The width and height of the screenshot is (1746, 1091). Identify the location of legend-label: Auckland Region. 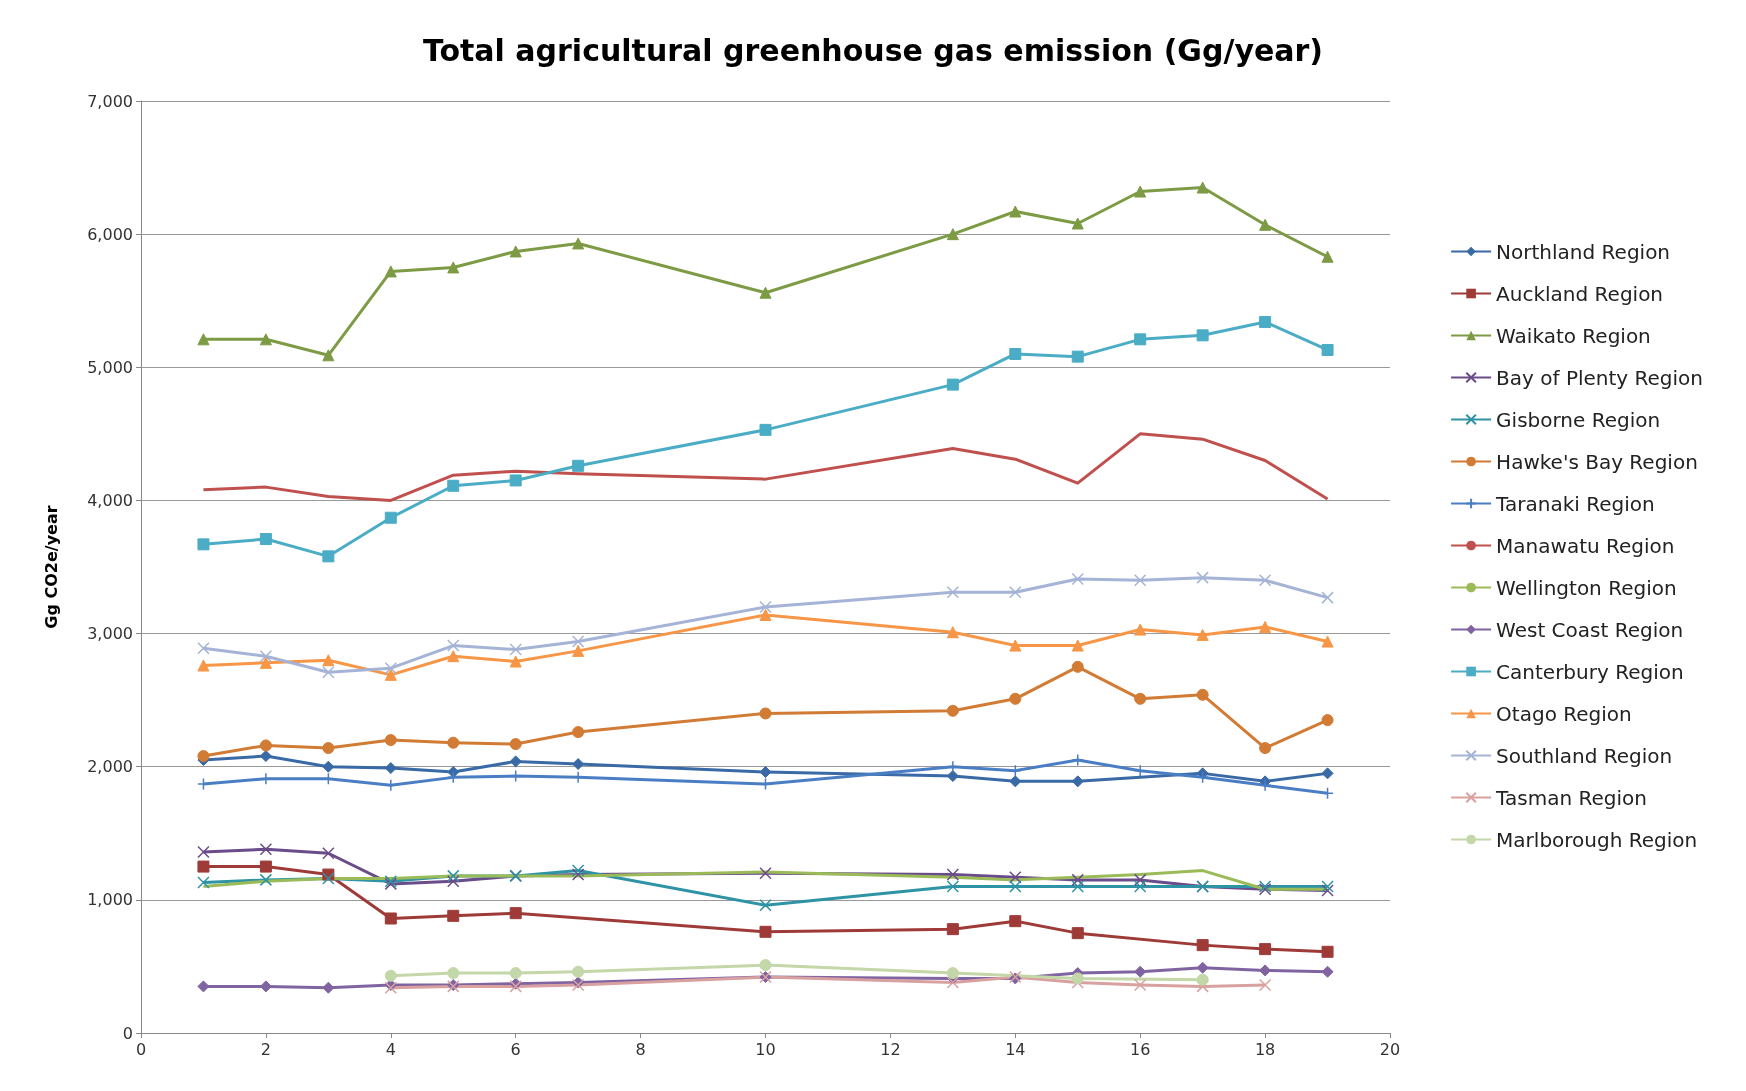
(1580, 293).